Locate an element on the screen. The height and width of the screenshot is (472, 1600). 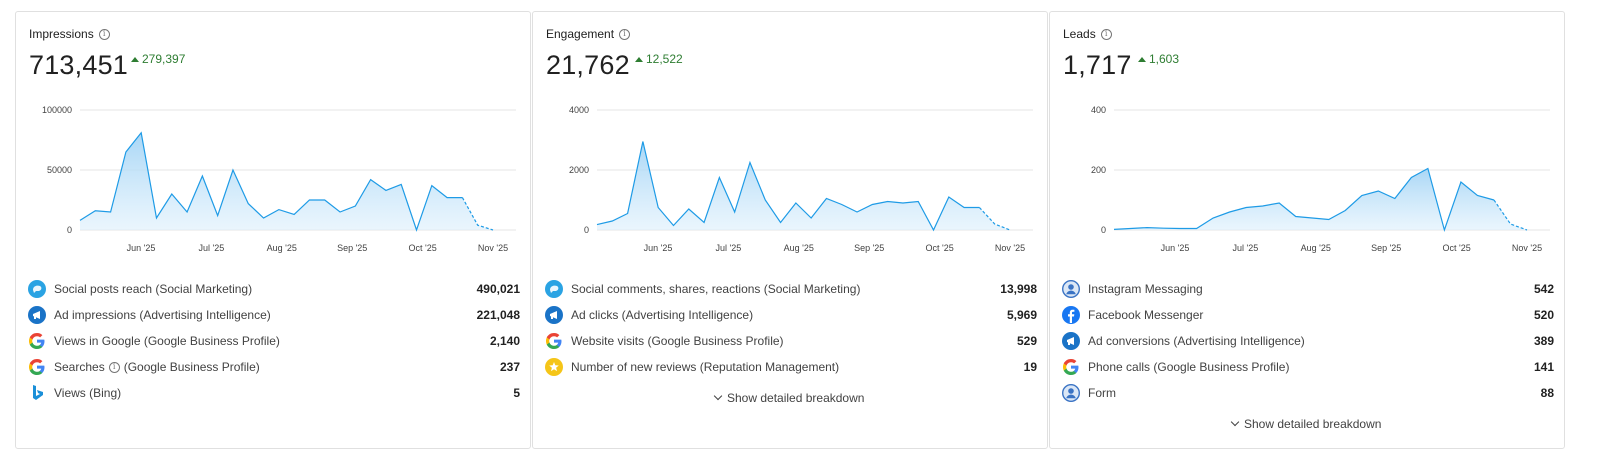
series-line-projected is located at coordinates (994, 219).